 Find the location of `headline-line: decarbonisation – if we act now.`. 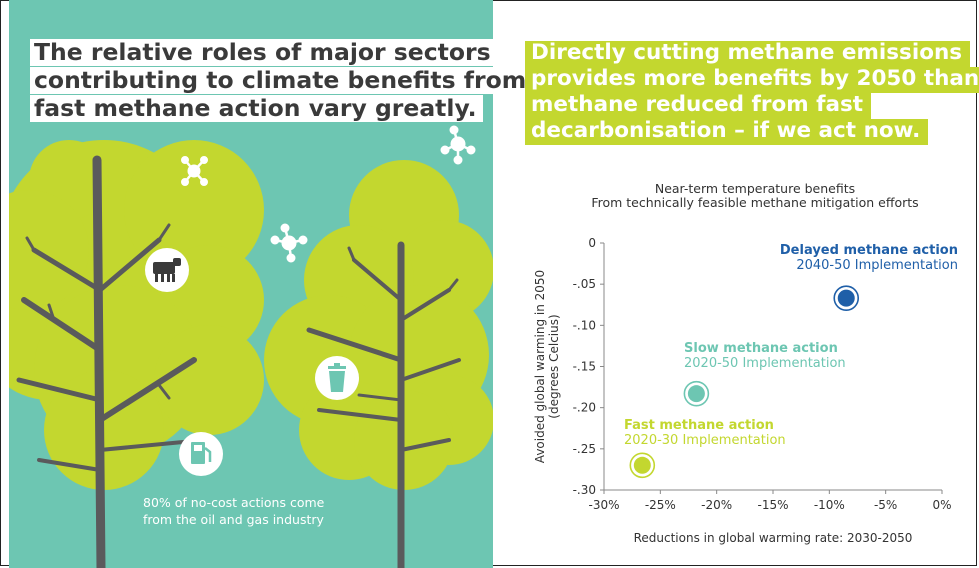

headline-line: decarbonisation – if we act now. is located at coordinates (727, 132).